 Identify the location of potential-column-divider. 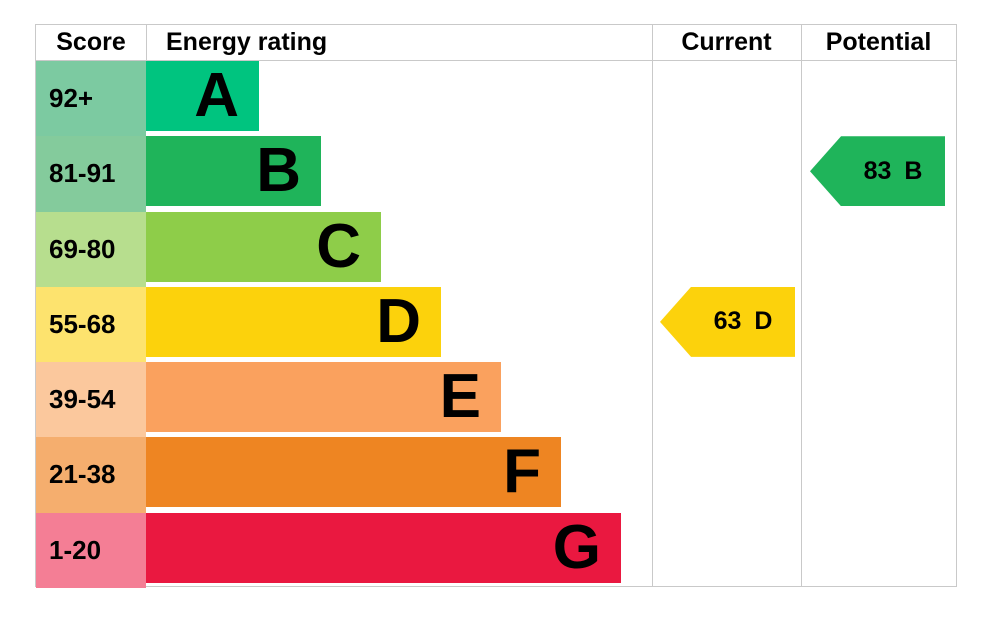
(801, 305).